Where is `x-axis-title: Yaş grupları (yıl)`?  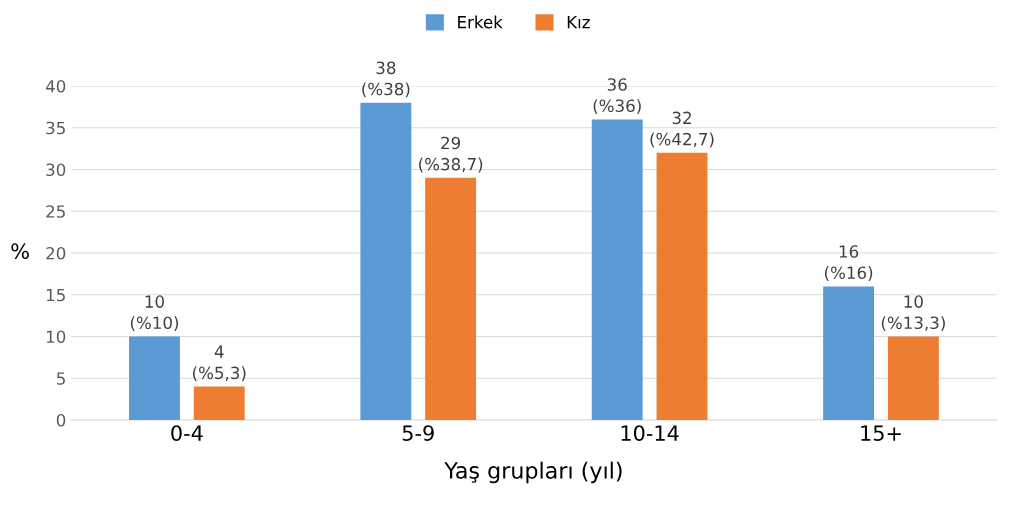 x-axis-title: Yaş grupları (yıl) is located at coordinates (533, 472).